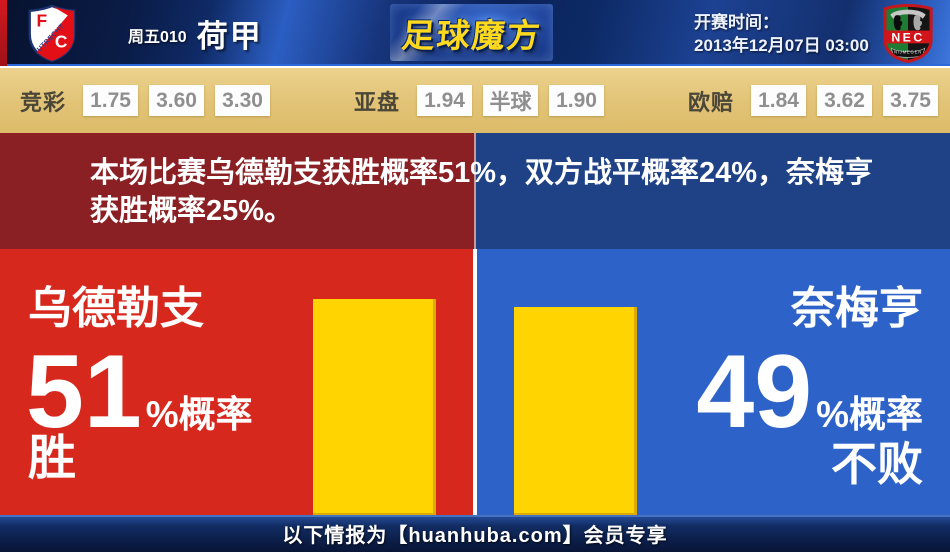  What do you see at coordinates (84, 392) in the screenshot?
I see `home-win-percent: 51` at bounding box center [84, 392].